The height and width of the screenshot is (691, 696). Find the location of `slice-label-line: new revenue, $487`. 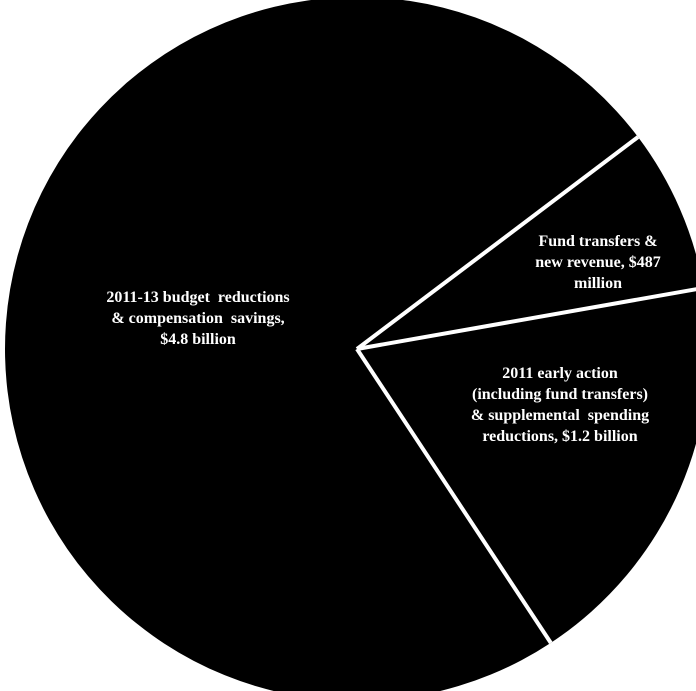

slice-label-line: new revenue, $487 is located at coordinates (597, 262).